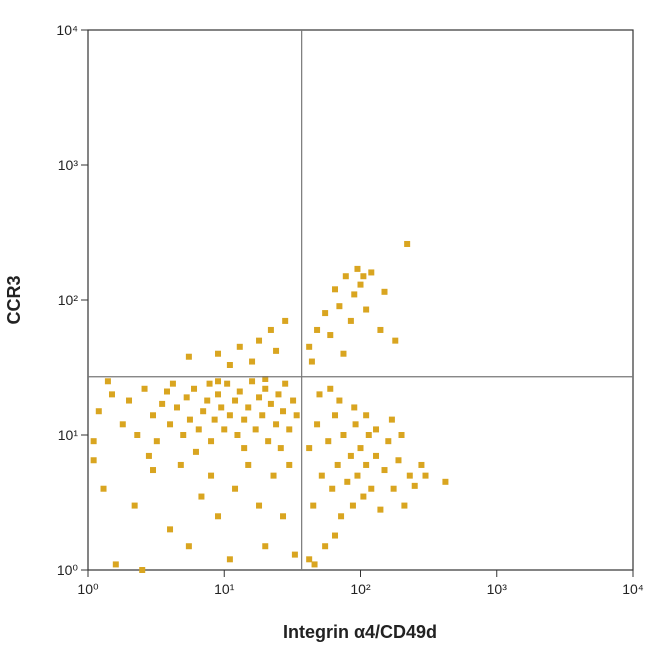  I want to click on y-tick-label: 10¹, so click(68, 435).